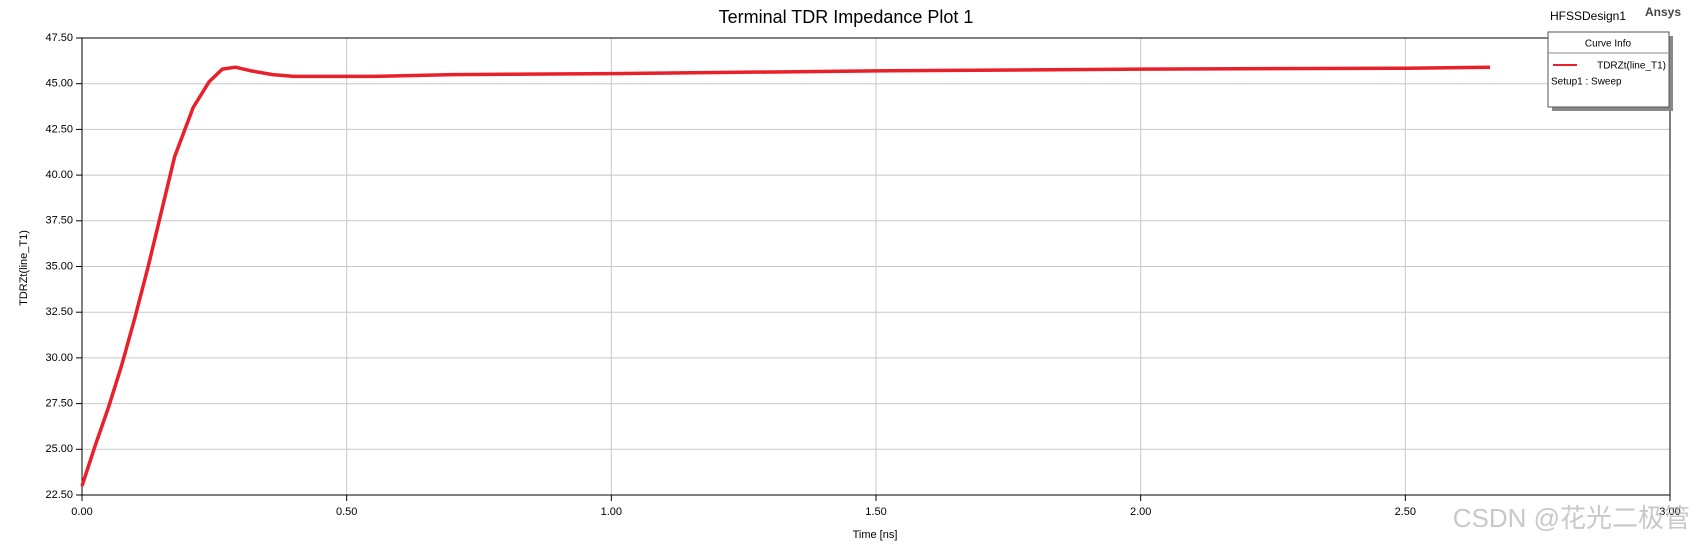 This screenshot has height=549, width=1697. What do you see at coordinates (1608, 44) in the screenshot?
I see `legend-title: Curve Info` at bounding box center [1608, 44].